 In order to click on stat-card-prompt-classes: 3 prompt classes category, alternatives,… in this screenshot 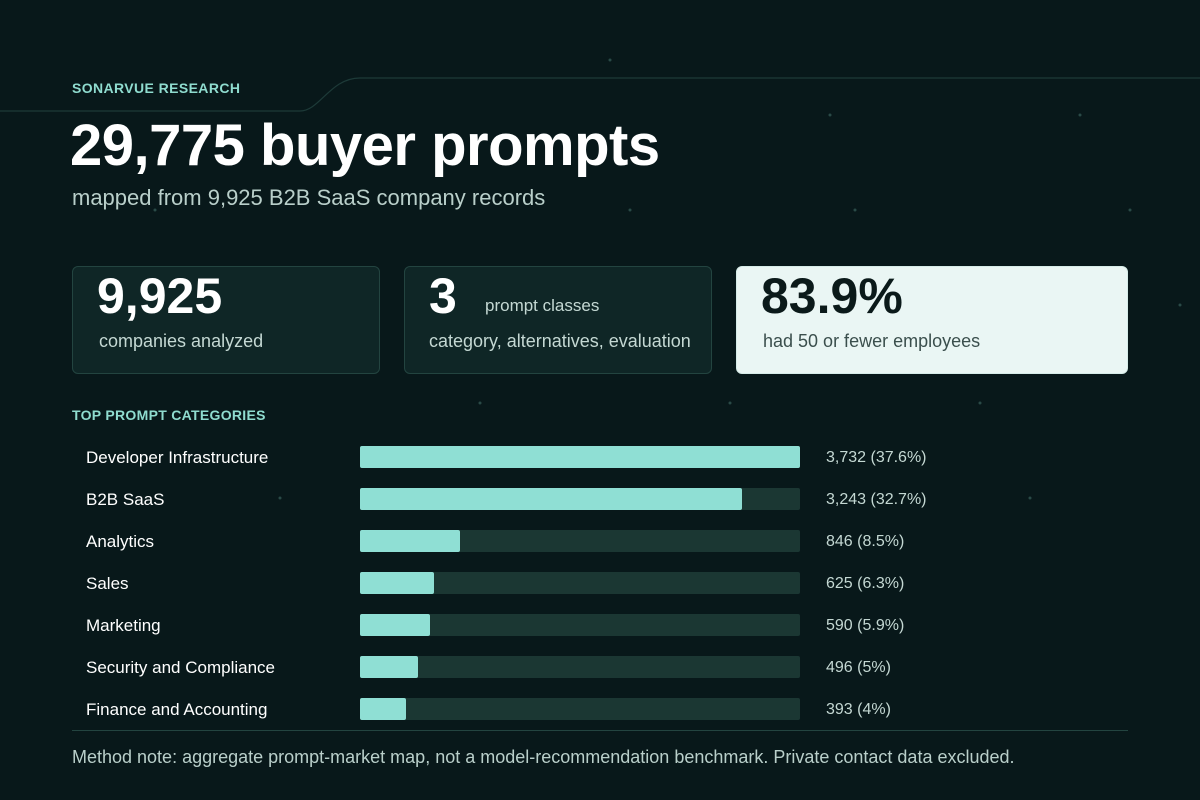, I will do `click(558, 320)`.